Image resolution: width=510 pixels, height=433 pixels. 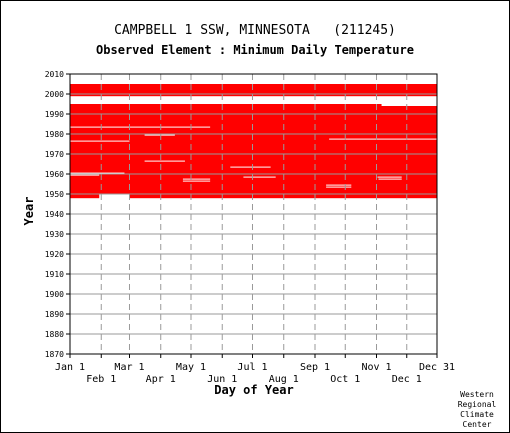 I want to click on x-axis-label: Day of Year, so click(x=253, y=390).